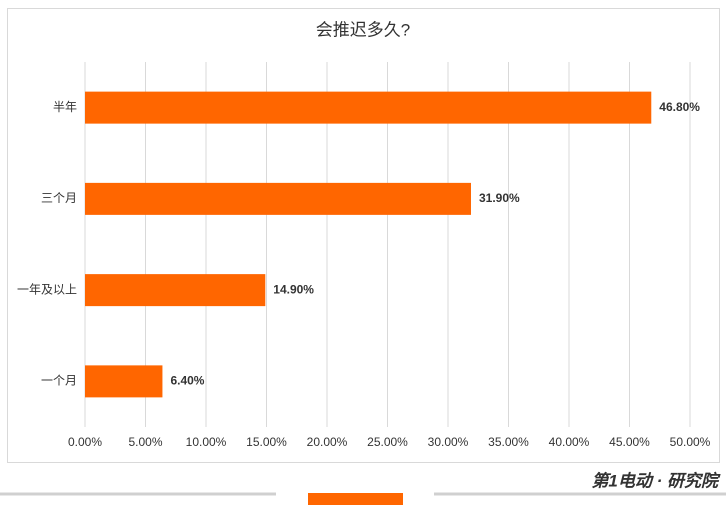  What do you see at coordinates (47, 289) in the screenshot?
I see `y-tick-label: 一年及以上` at bounding box center [47, 289].